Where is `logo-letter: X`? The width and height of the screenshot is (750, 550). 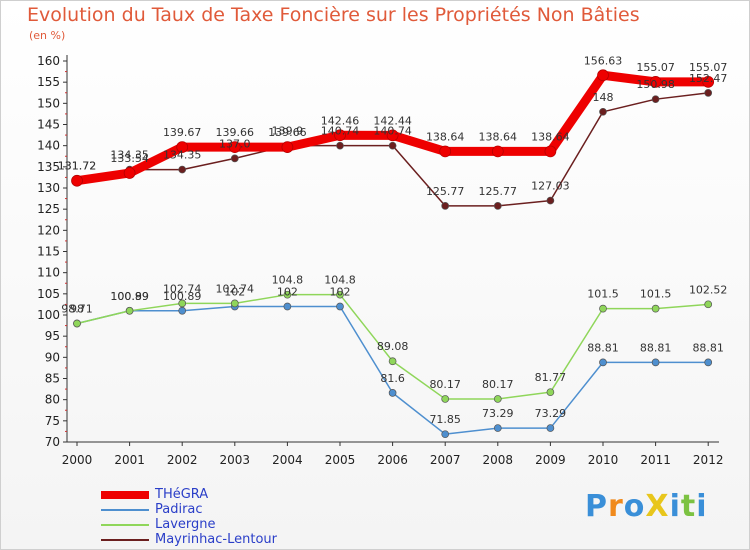
logo-letter: X is located at coordinates (657, 506).